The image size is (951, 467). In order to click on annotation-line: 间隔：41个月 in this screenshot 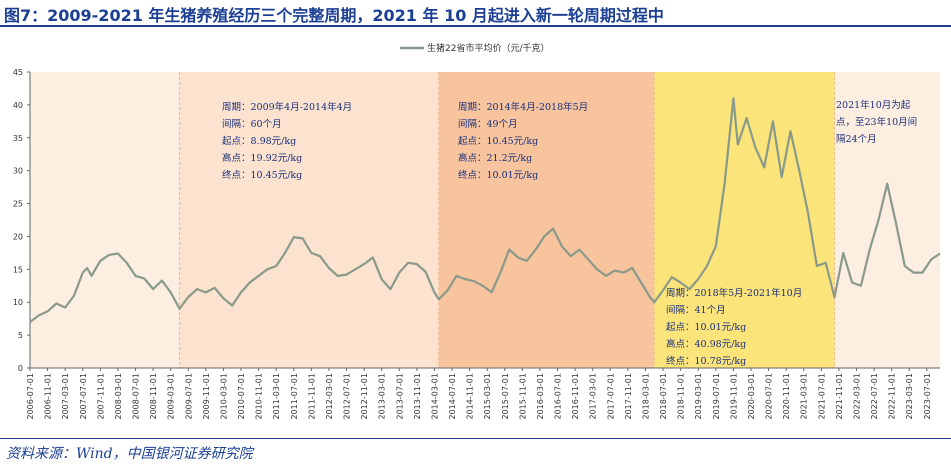, I will do `click(696, 310)`.